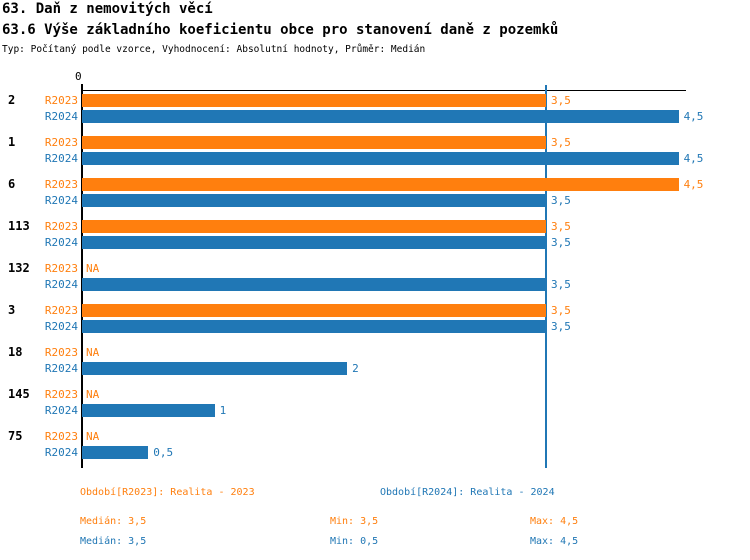 This screenshot has height=560, width=750. Describe the element at coordinates (554, 541) in the screenshot. I see `stat-r2024-max: Max: 4,5` at that location.